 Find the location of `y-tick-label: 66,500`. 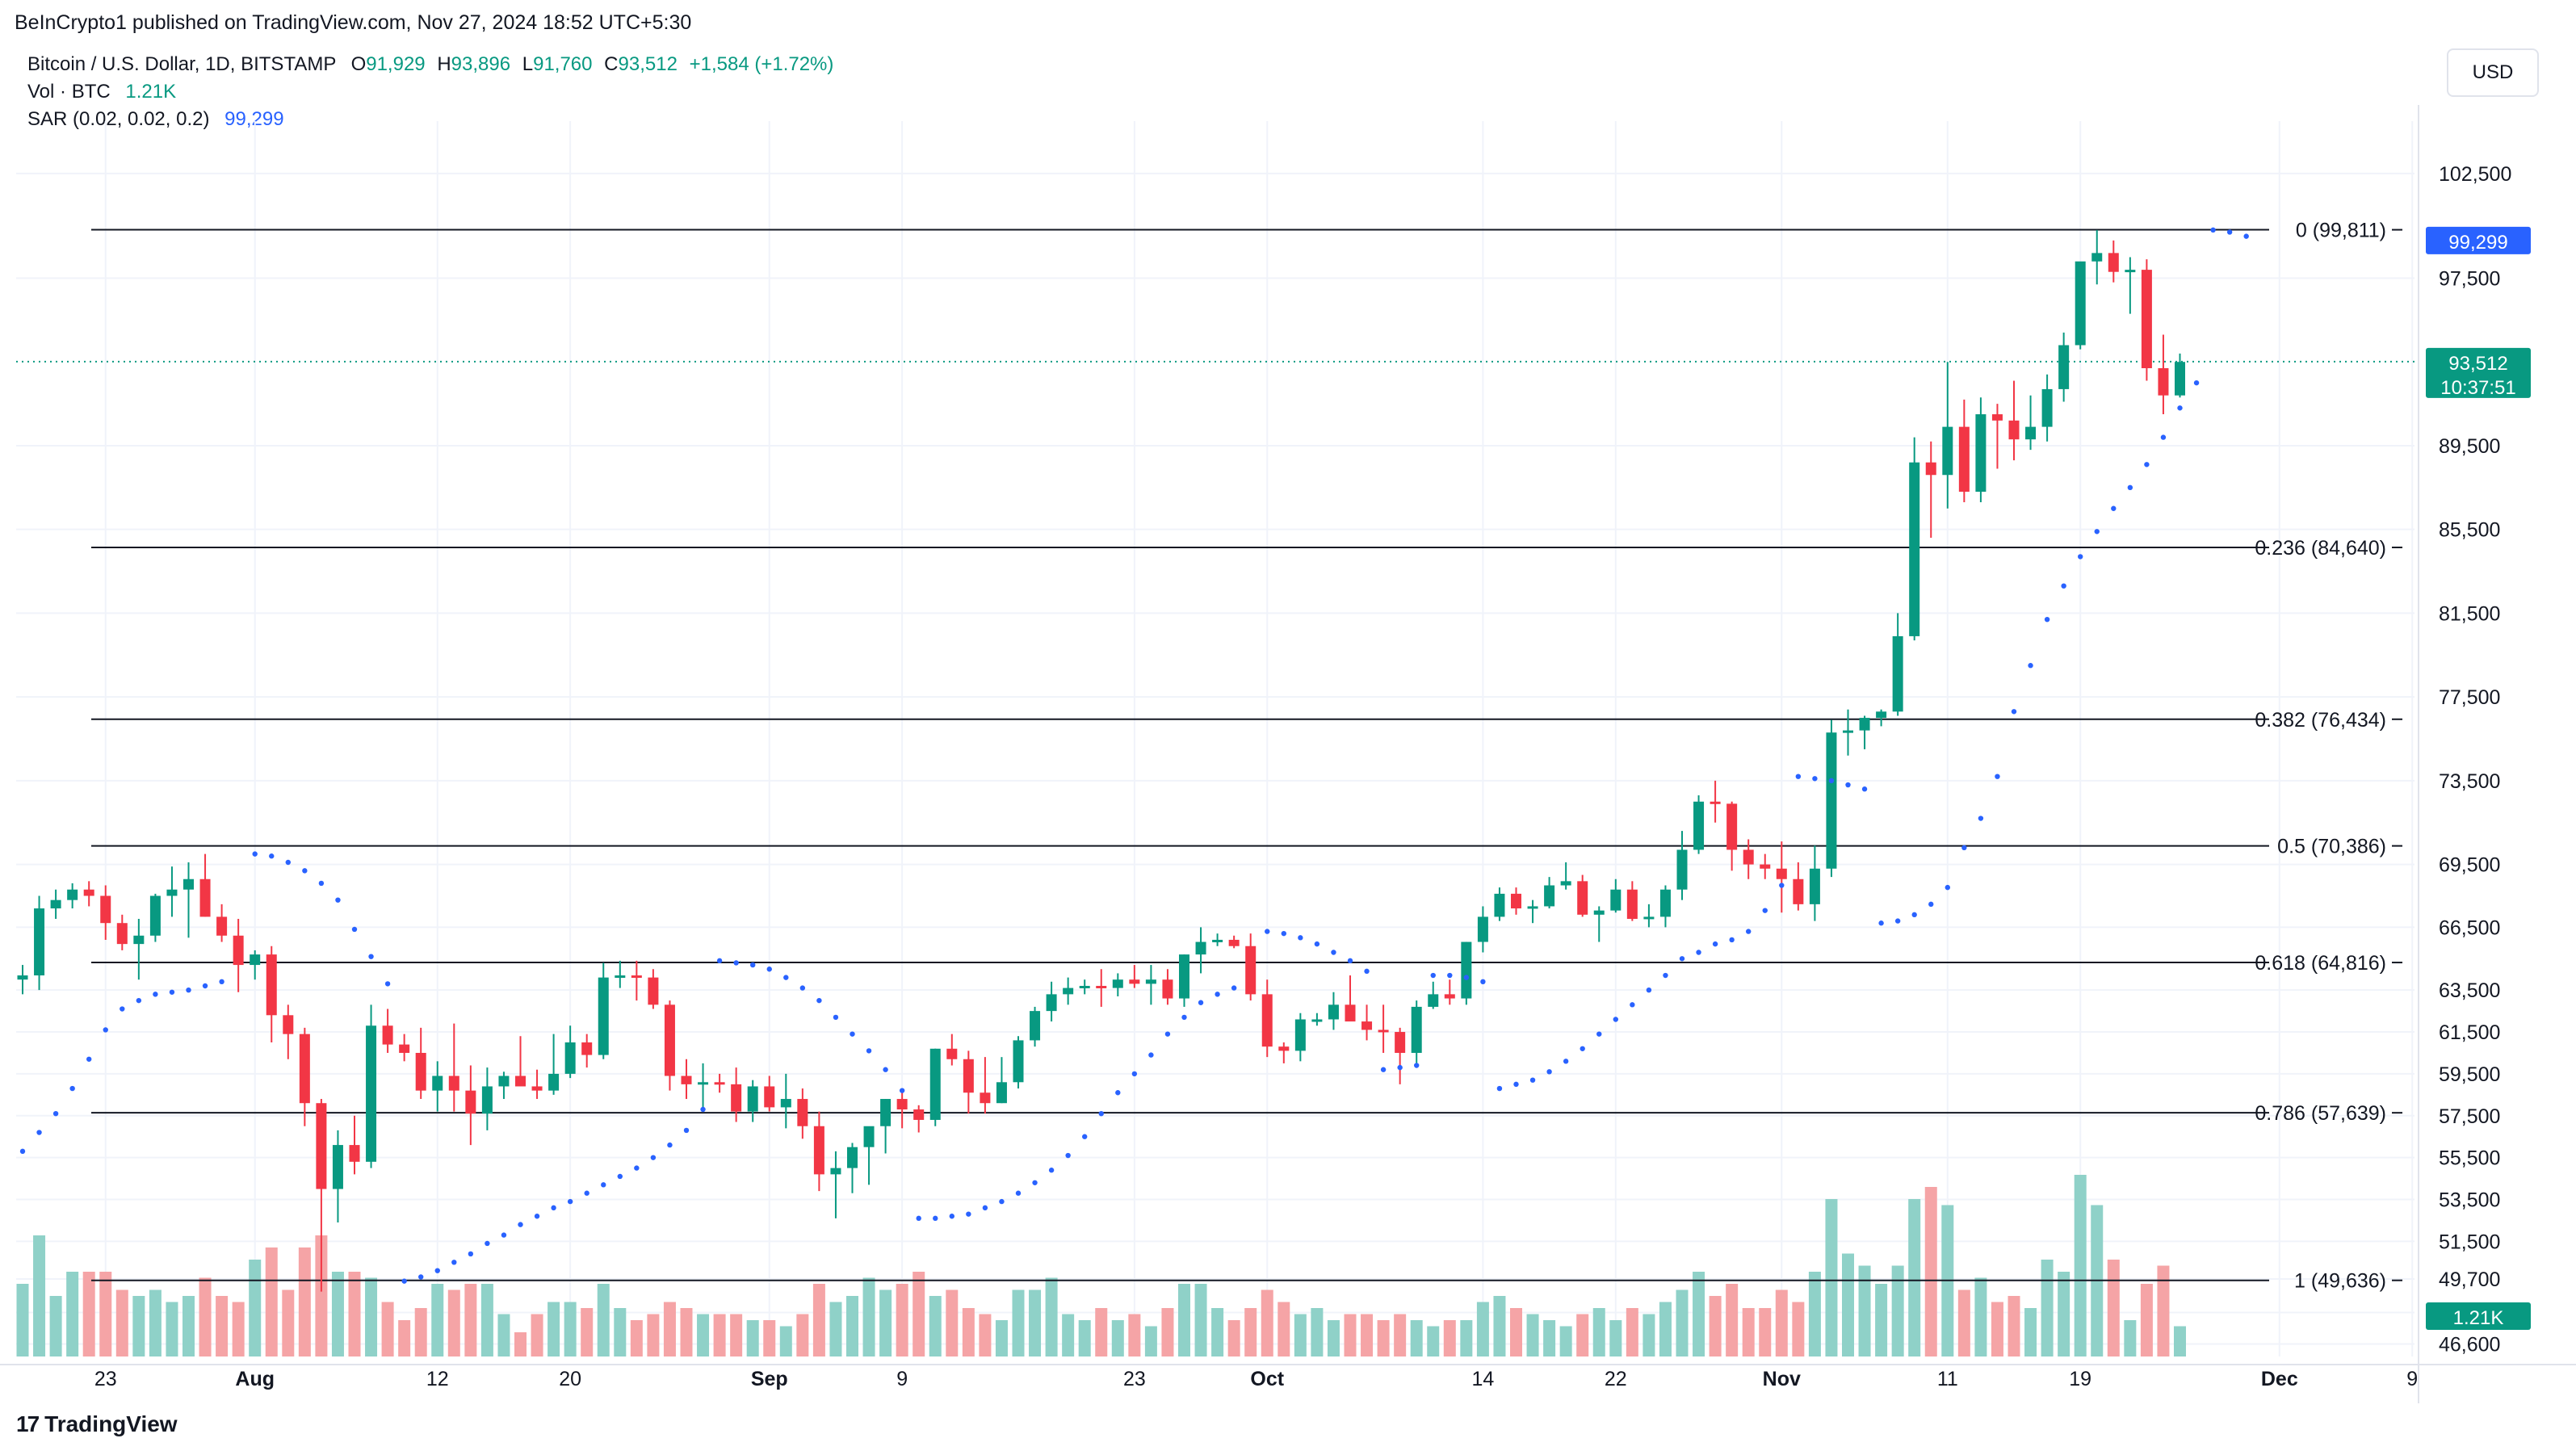

y-tick-label: 66,500 is located at coordinates (2469, 927).